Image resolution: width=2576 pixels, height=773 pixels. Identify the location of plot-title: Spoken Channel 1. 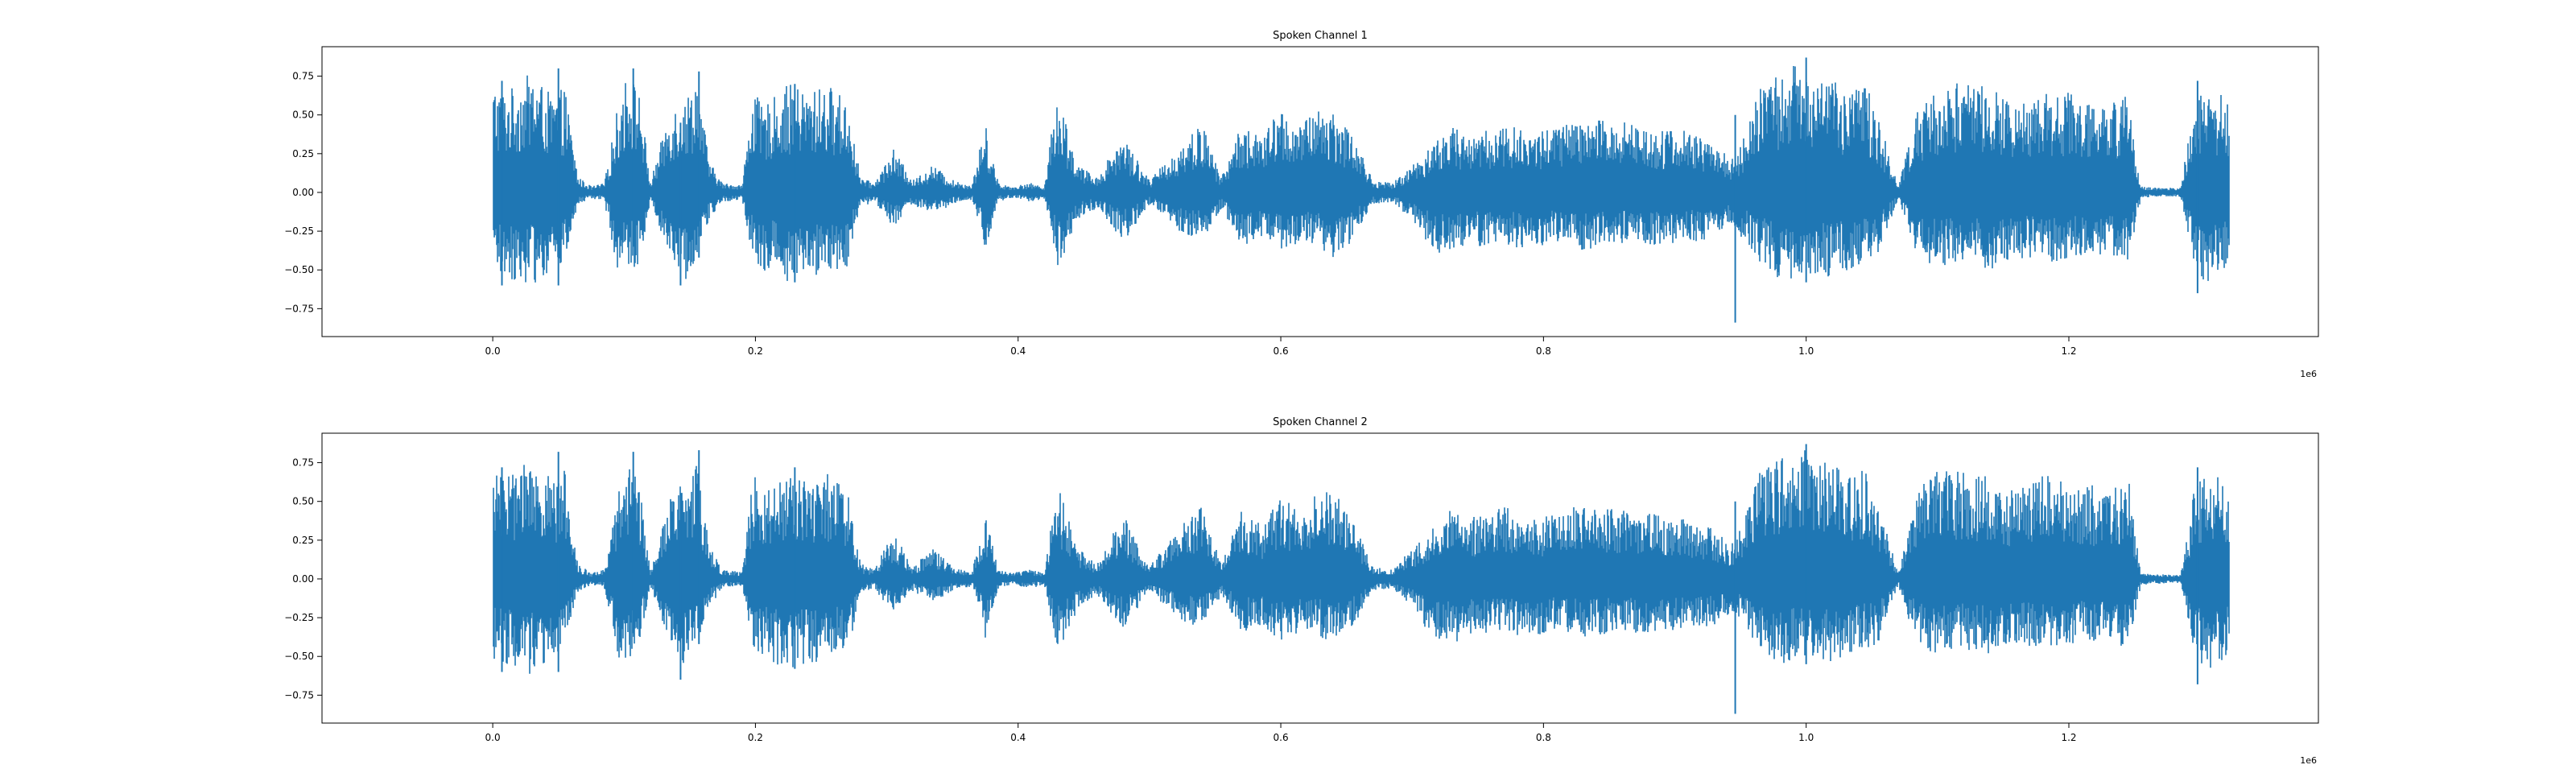
(1320, 36).